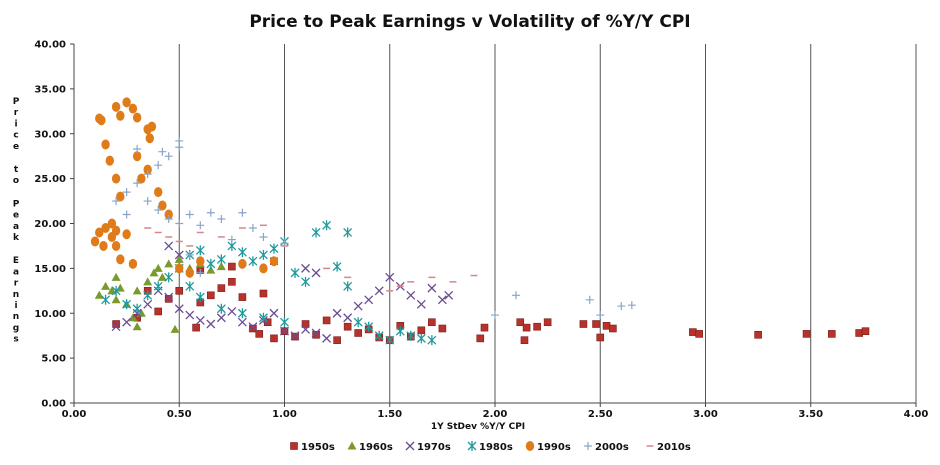 The width and height of the screenshot is (940, 465). Describe the element at coordinates (311, 258) in the screenshot. I see `series-2010s` at that location.